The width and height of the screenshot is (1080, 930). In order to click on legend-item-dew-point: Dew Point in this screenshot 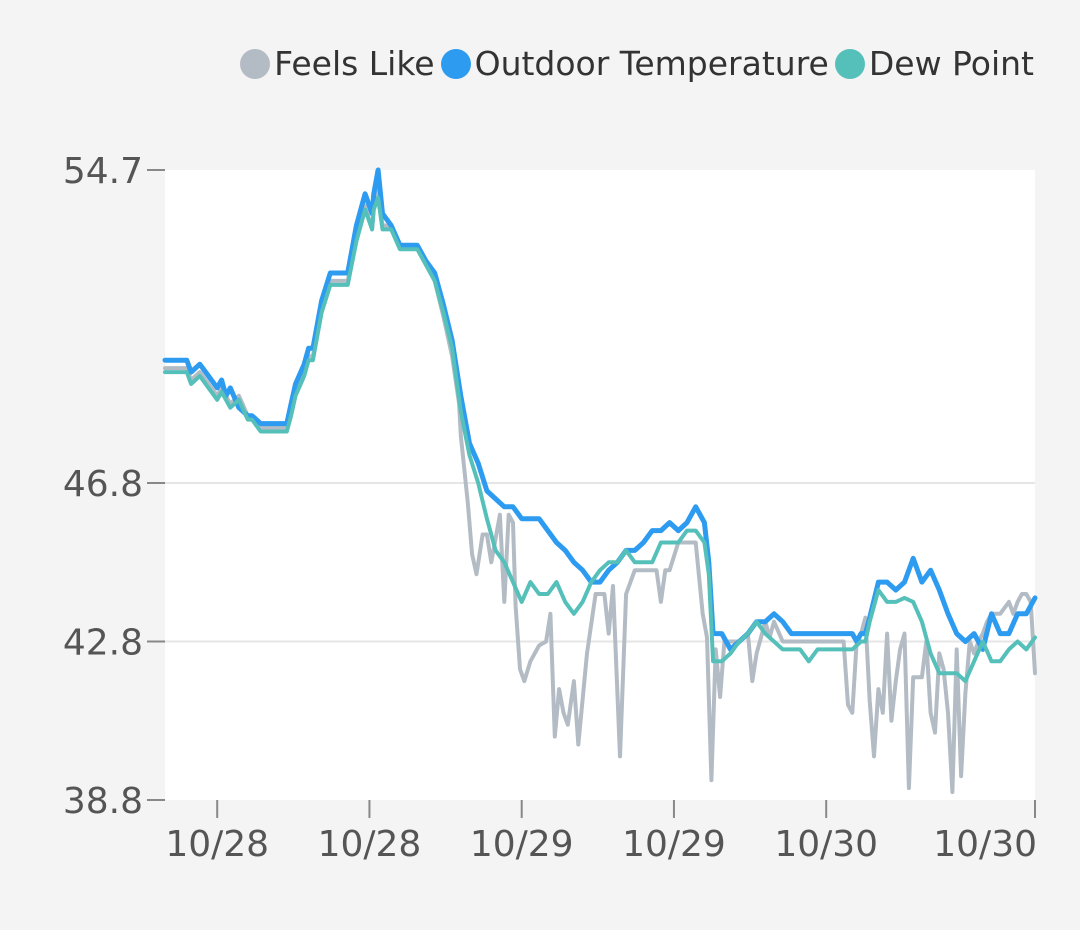, I will do `click(934, 63)`.